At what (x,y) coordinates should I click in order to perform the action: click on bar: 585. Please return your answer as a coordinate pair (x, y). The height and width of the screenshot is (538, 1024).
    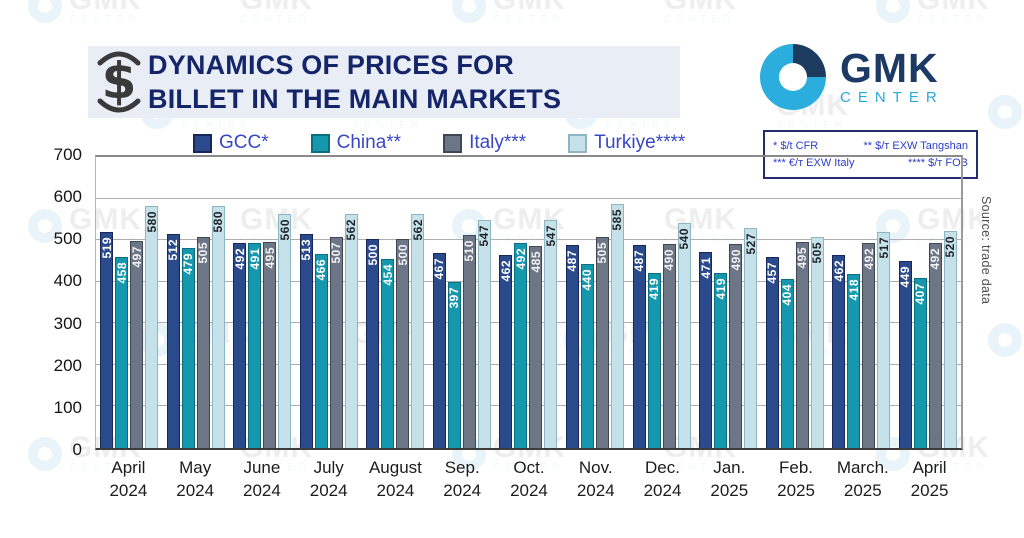
    Looking at the image, I should click on (617, 326).